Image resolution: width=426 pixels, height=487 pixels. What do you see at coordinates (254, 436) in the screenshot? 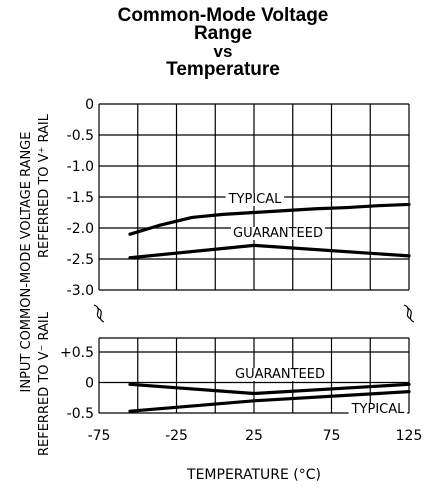
I see `x-tick-label: 25` at bounding box center [254, 436].